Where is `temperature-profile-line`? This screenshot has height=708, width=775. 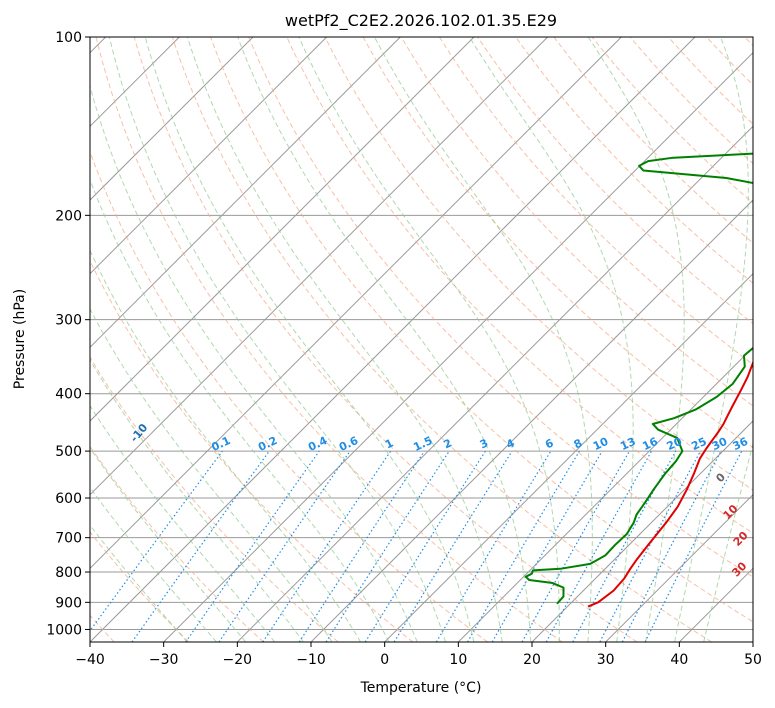 temperature-profile-line is located at coordinates (670, 484).